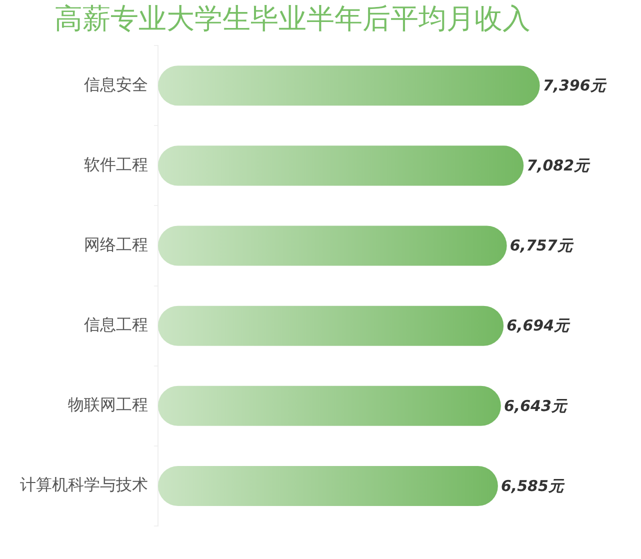  I want to click on y-tick-label: 信息安全, so click(116, 84).